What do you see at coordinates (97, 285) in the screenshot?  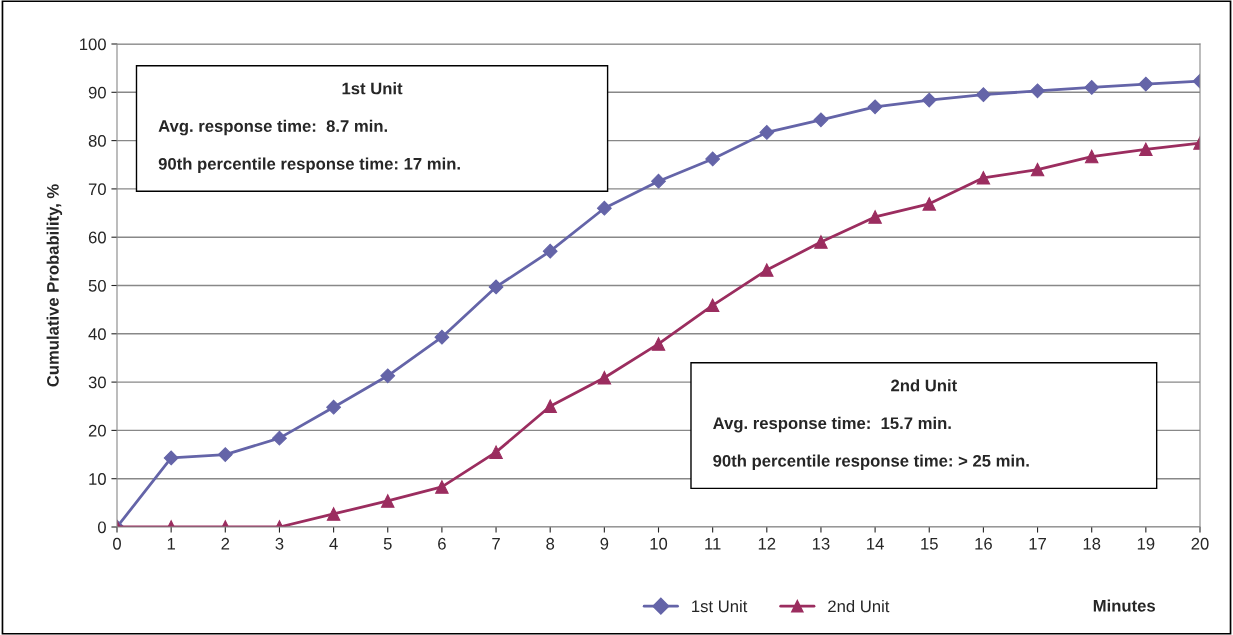 I see `y-tick-label: 50` at bounding box center [97, 285].